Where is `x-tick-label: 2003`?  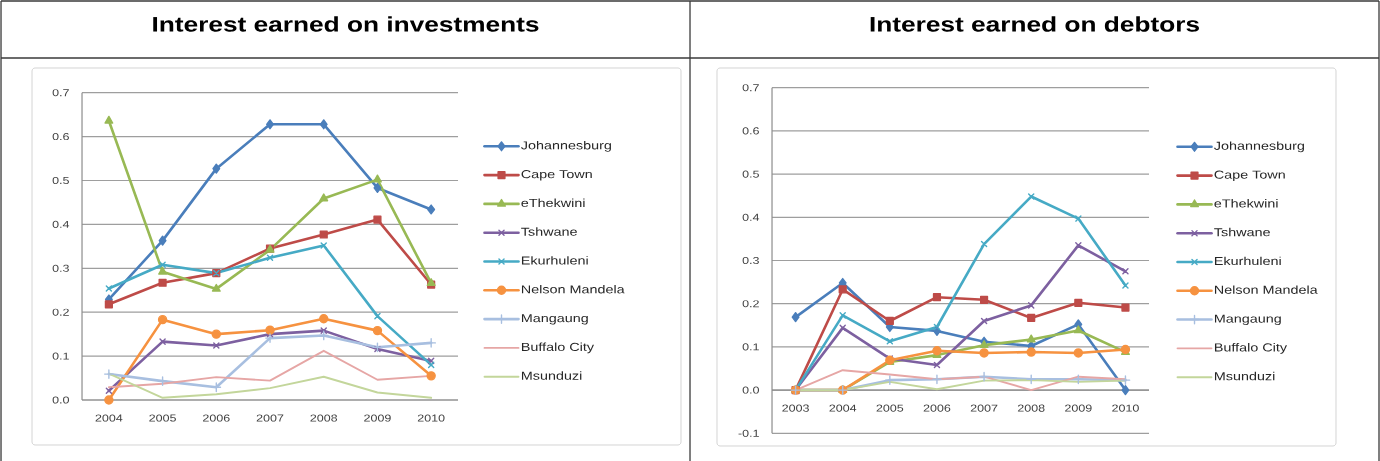
x-tick-label: 2003 is located at coordinates (795, 408).